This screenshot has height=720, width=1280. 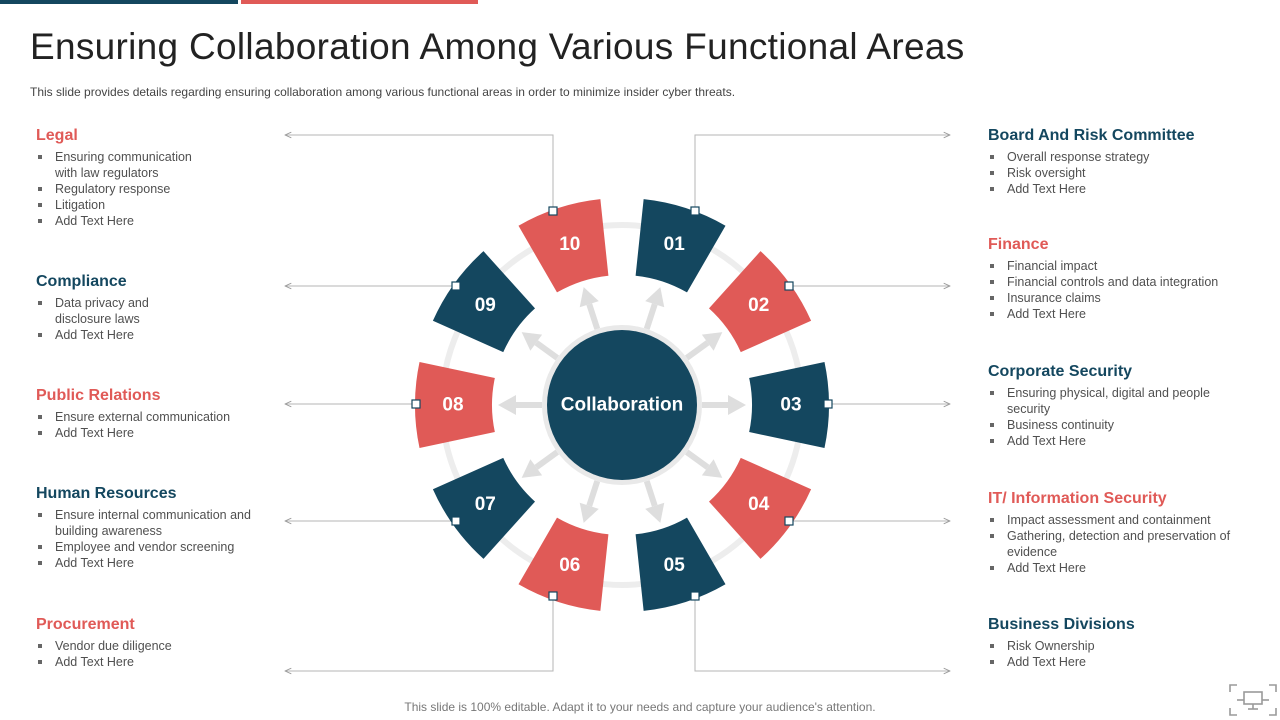 What do you see at coordinates (85, 624) in the screenshot?
I see `area-title: Procurement` at bounding box center [85, 624].